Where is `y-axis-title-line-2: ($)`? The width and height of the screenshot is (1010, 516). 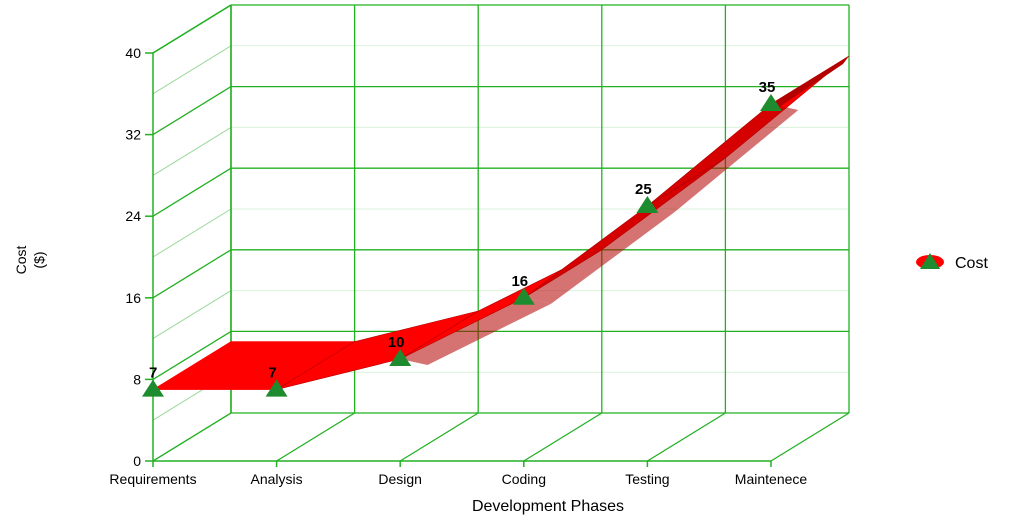 y-axis-title-line-2: ($) is located at coordinates (39, 259).